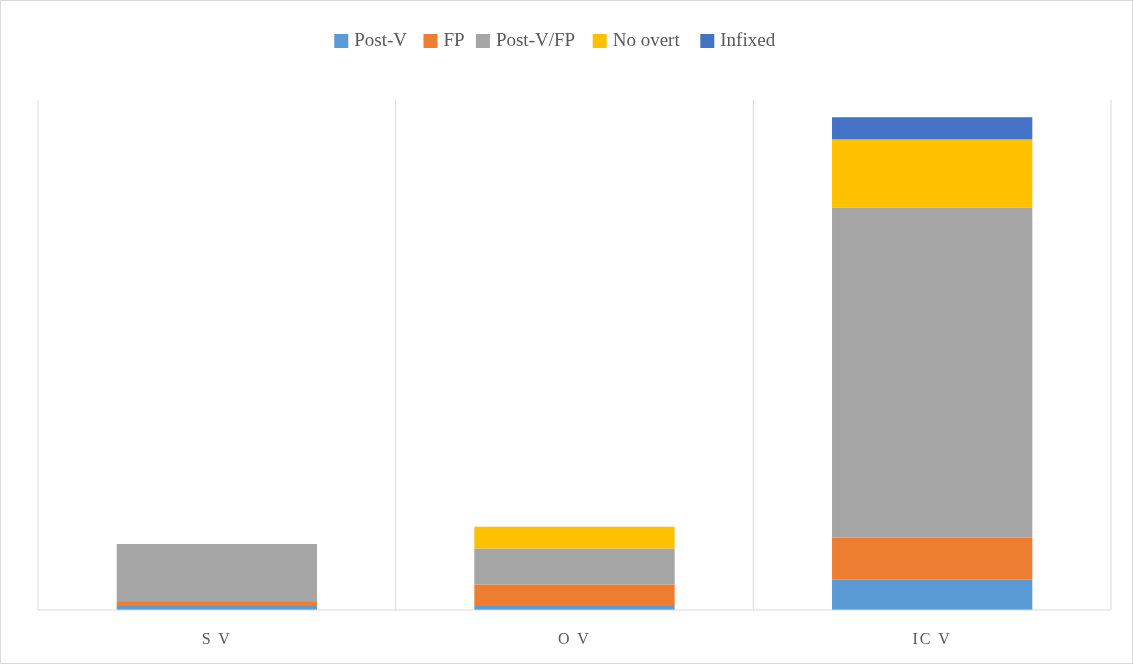 This screenshot has width=1133, height=664. What do you see at coordinates (574, 638) in the screenshot?
I see `x-tick-label: O V` at bounding box center [574, 638].